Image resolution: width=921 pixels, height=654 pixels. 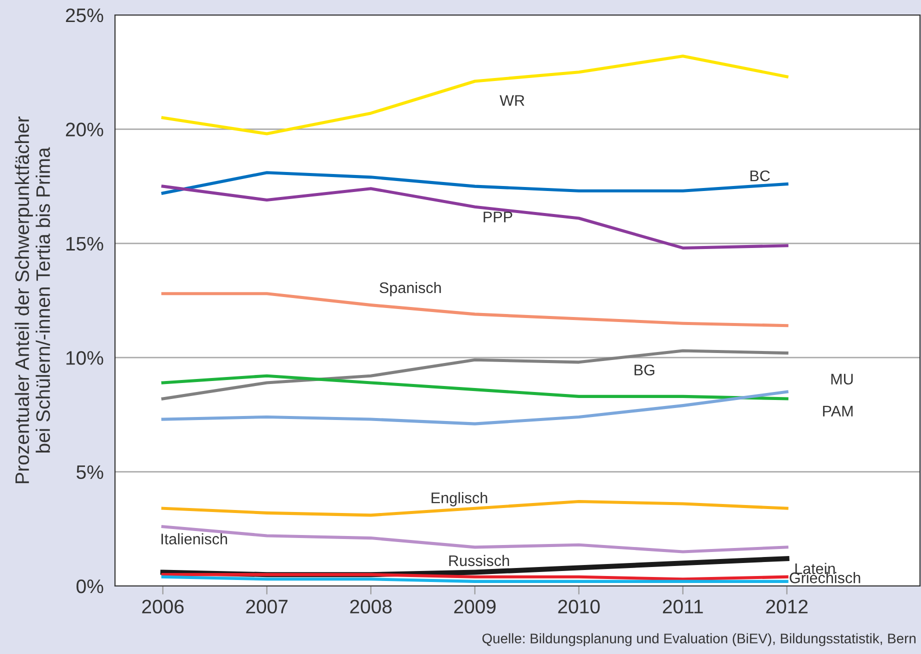 What do you see at coordinates (579, 607) in the screenshot?
I see `x-tick-label: 2010` at bounding box center [579, 607].